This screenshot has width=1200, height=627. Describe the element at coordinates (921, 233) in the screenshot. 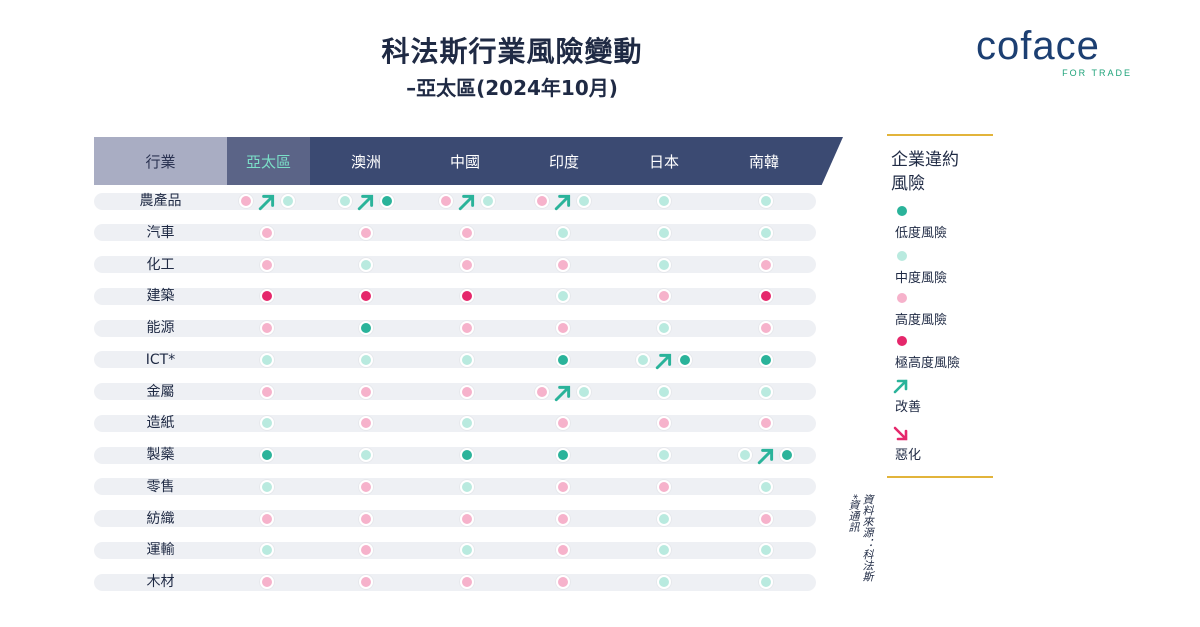

I see `legend-label-low: 低度風險` at that location.